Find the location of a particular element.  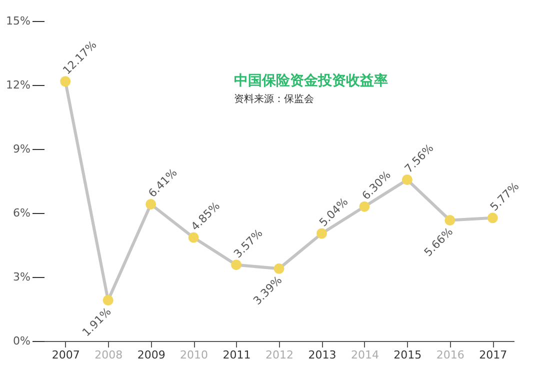

x-tick-label: 2017 is located at coordinates (493, 355).